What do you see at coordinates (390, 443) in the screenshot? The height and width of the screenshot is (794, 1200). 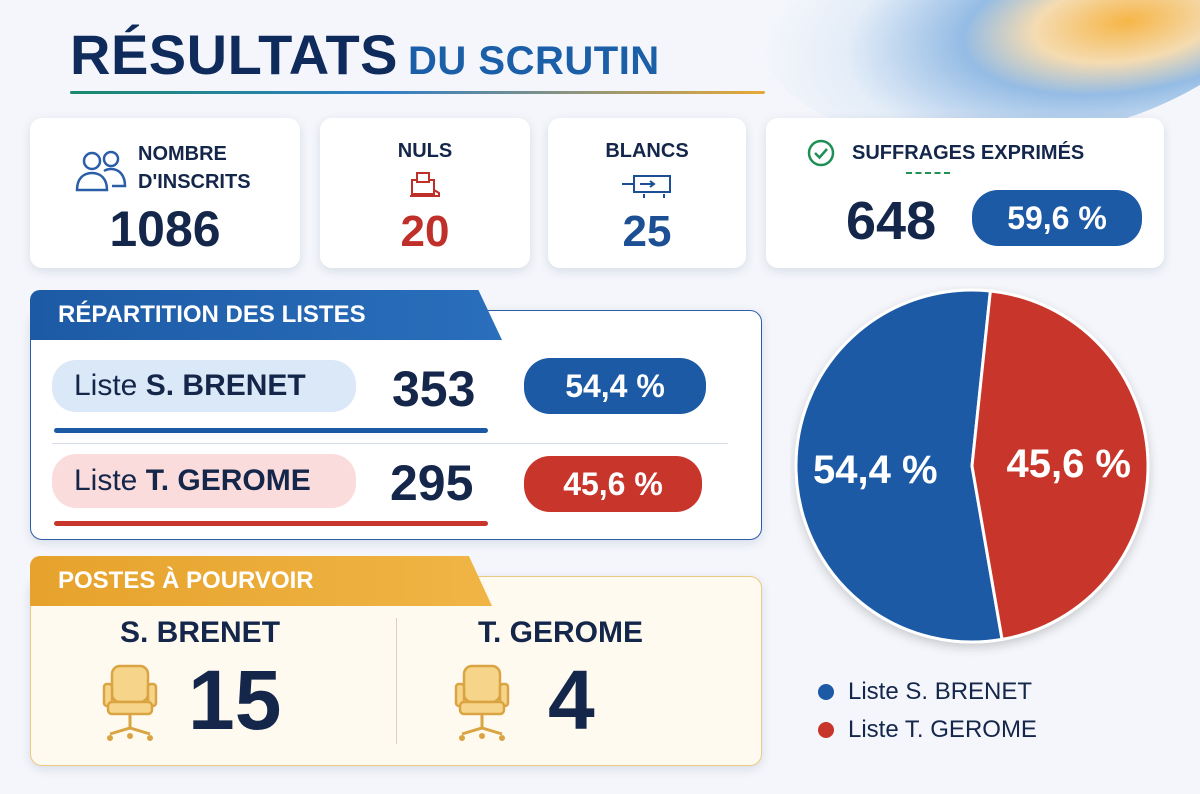 I see `list-divider` at bounding box center [390, 443].